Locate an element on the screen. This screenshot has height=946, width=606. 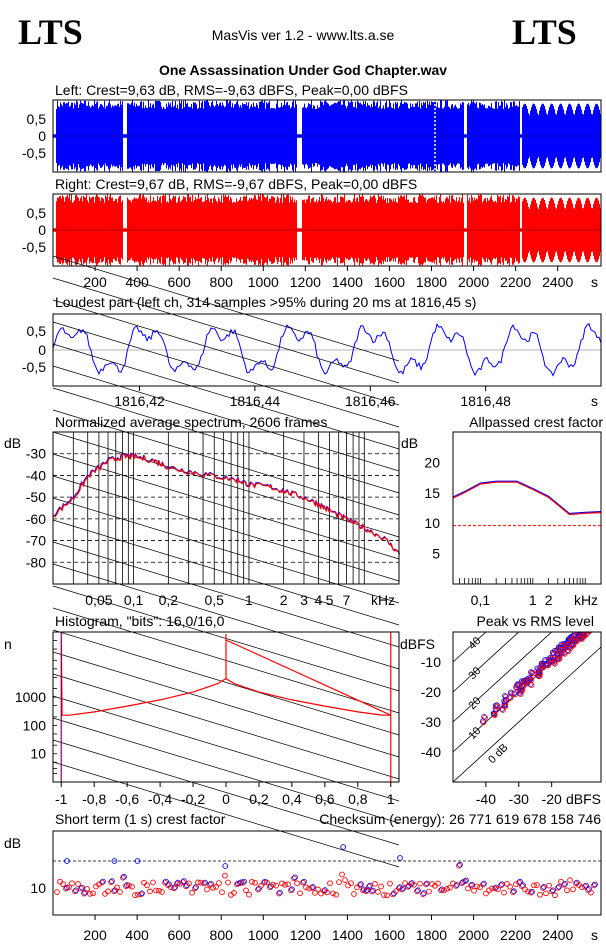
ytick-label: 10 is located at coordinates (432, 523).